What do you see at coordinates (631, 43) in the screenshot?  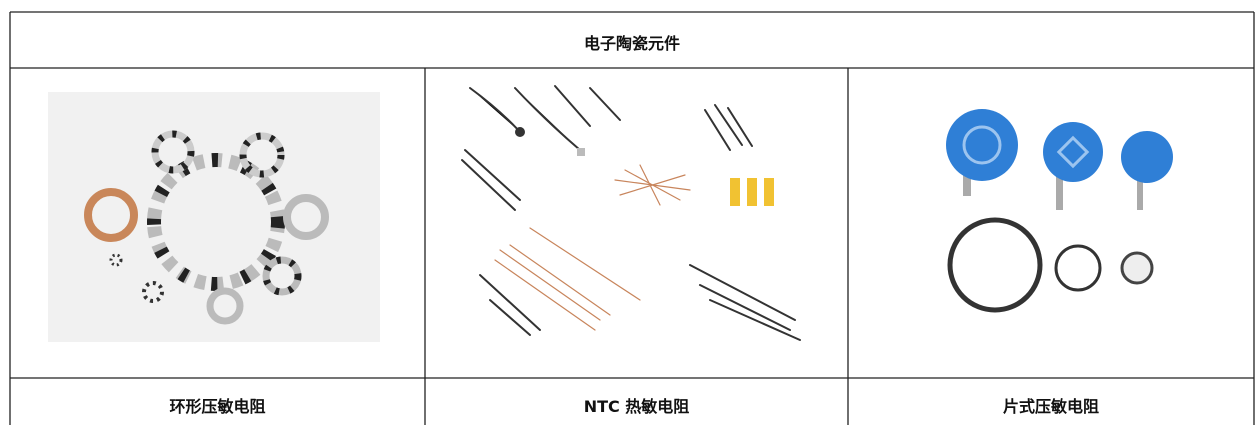 I see `table-title: 电子陶瓷元件` at bounding box center [631, 43].